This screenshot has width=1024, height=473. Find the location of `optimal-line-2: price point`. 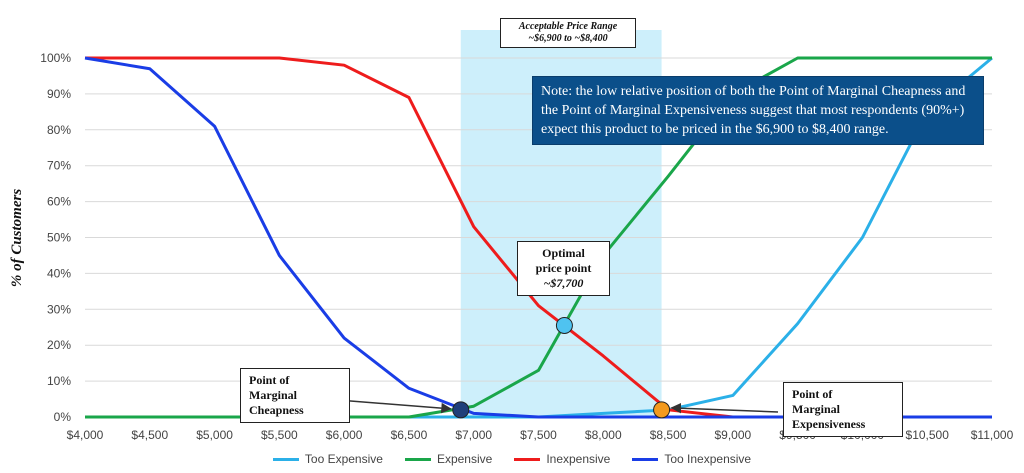

optimal-line-2: price point is located at coordinates (563, 268).